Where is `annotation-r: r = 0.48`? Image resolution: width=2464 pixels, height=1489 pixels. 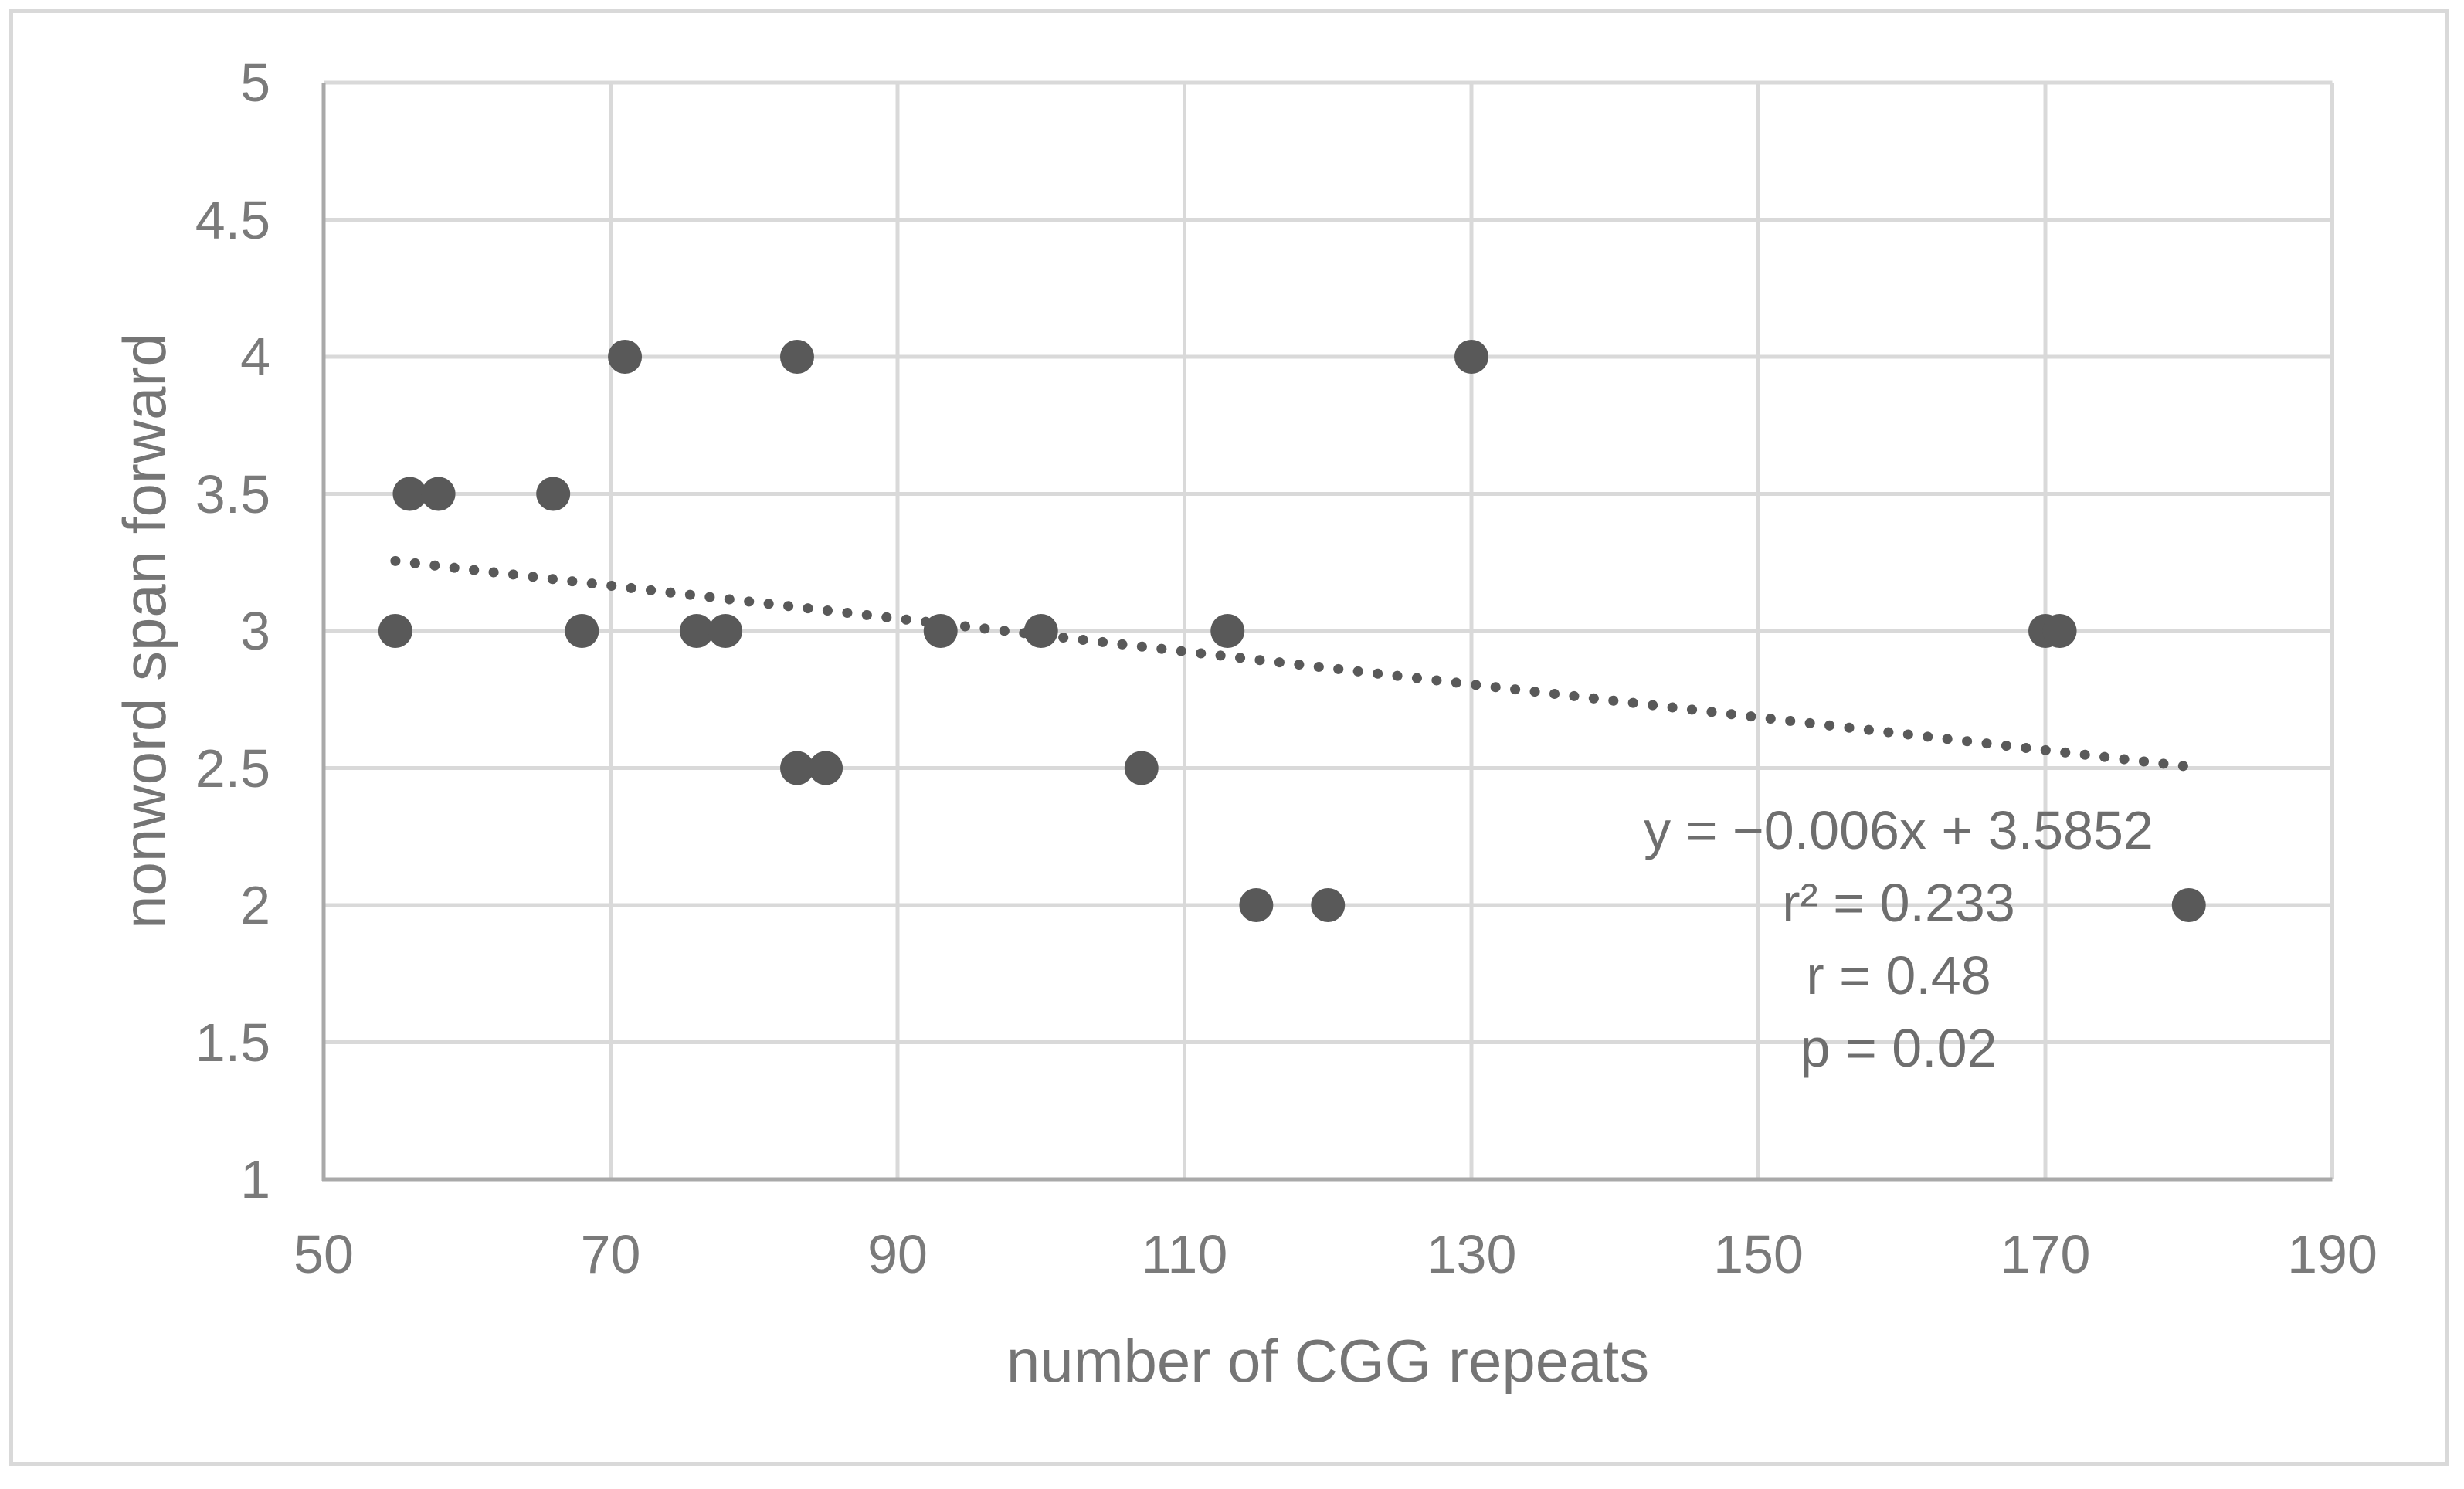
annotation-r: r = 0.48 is located at coordinates (1898, 975).